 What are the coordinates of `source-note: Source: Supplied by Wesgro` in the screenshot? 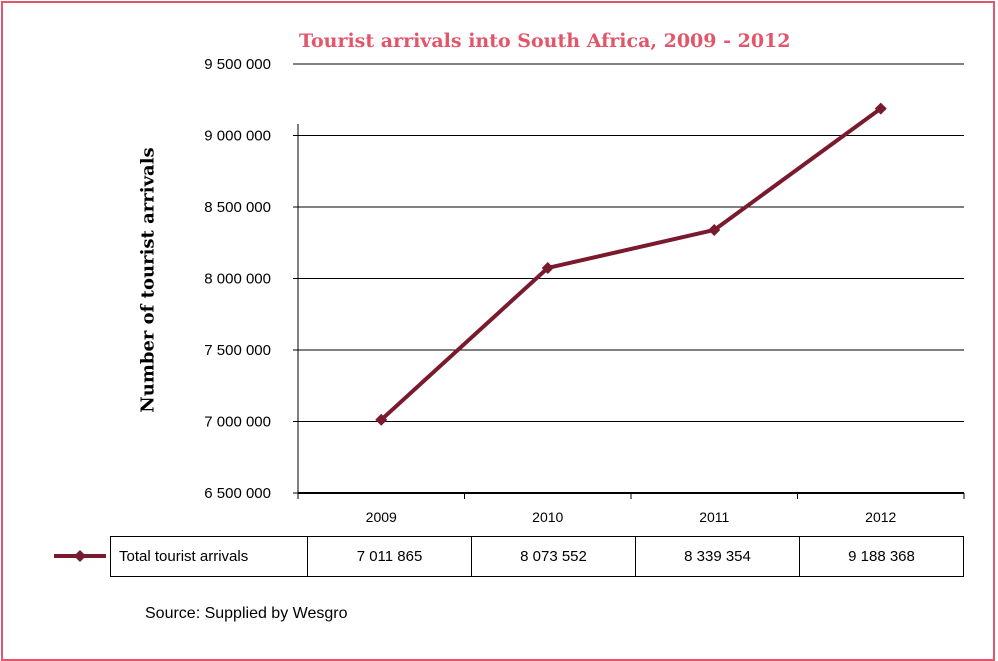 It's located at (246, 613).